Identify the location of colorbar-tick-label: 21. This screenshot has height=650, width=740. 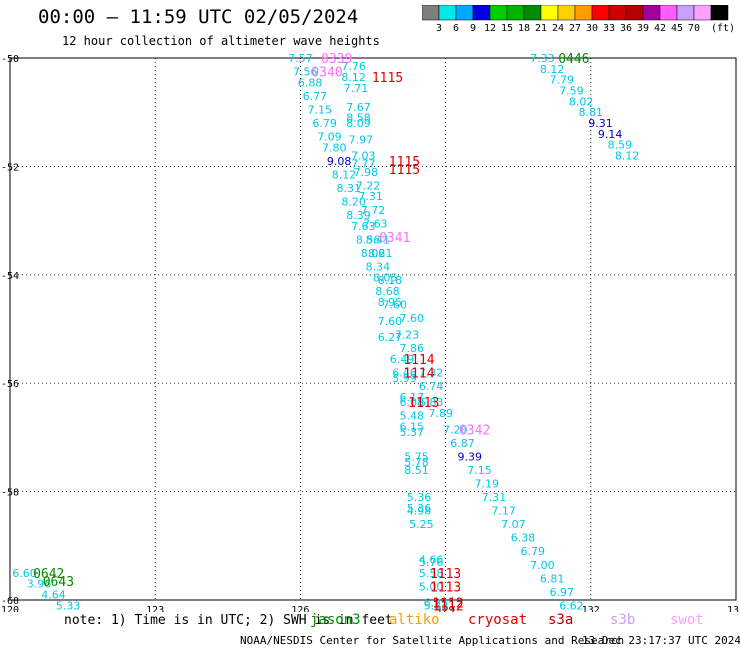
(541, 28).